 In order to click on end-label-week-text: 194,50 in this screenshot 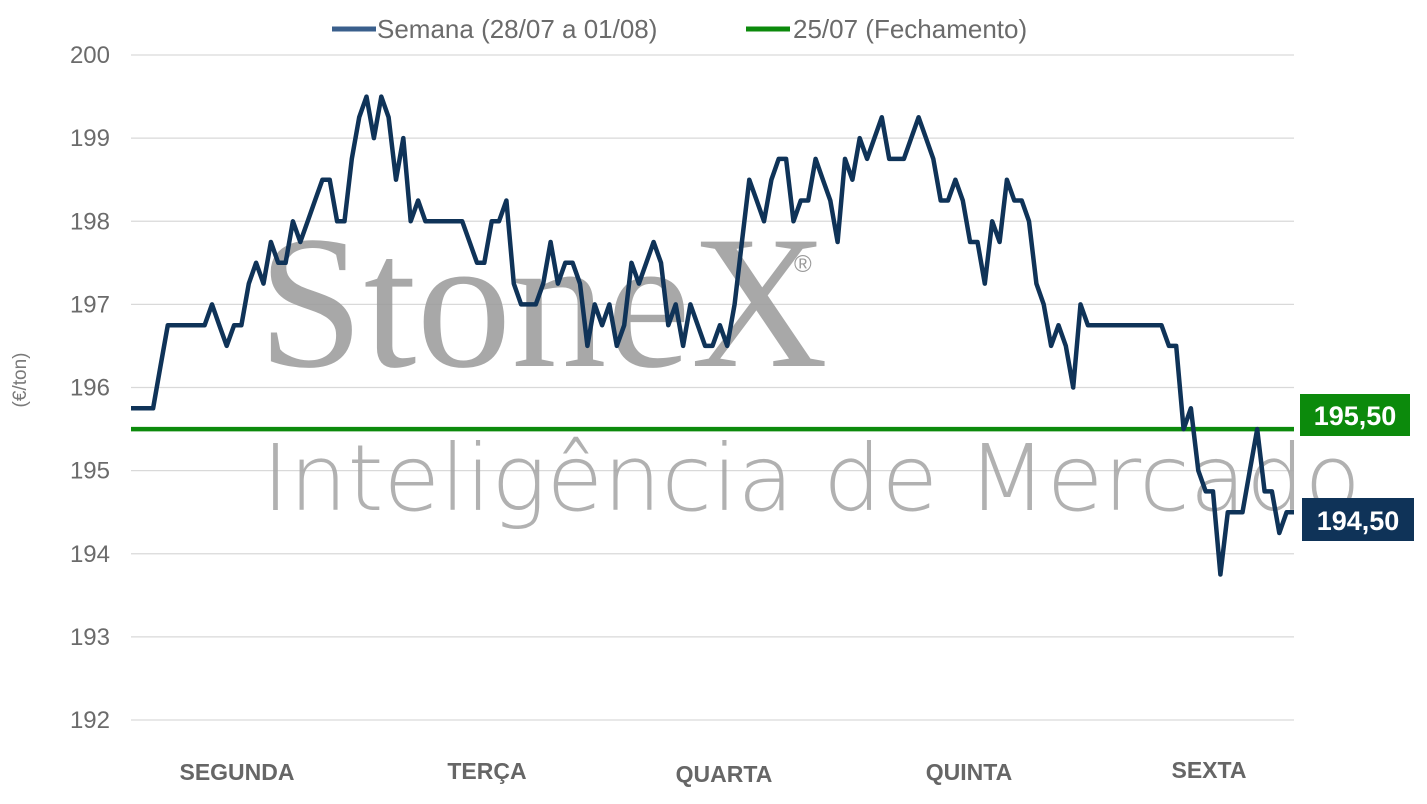, I will do `click(1358, 521)`.